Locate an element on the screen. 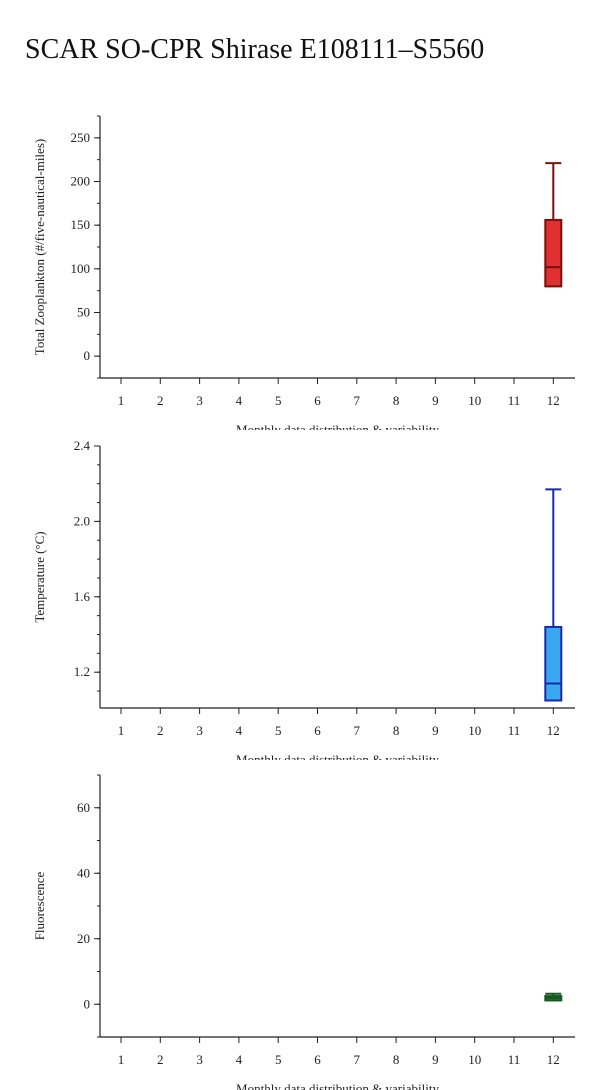 The image size is (600, 1090). y-tick-label: 250 is located at coordinates (81, 137).